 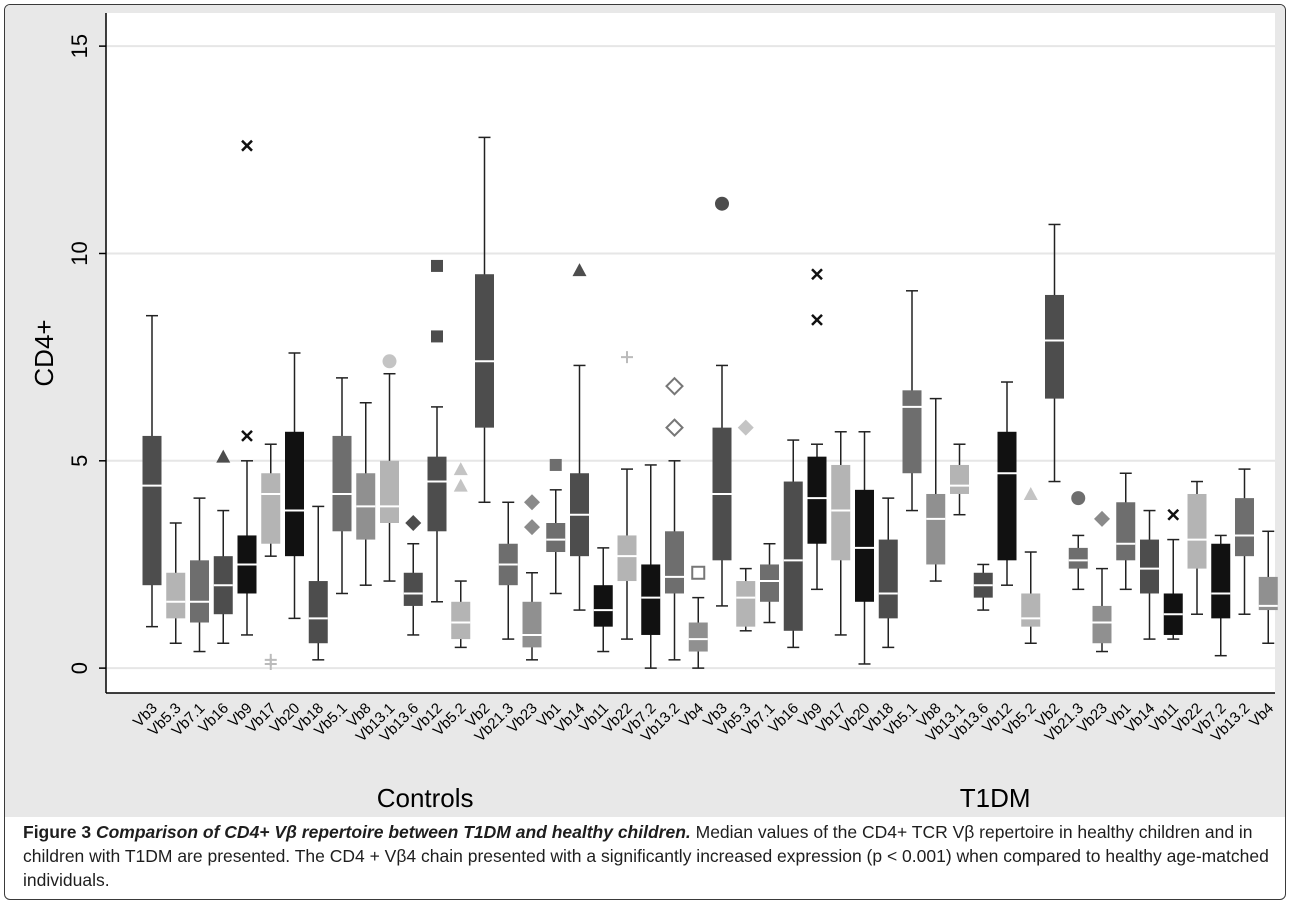 I want to click on y-tick-label: 15, so click(x=79, y=46).